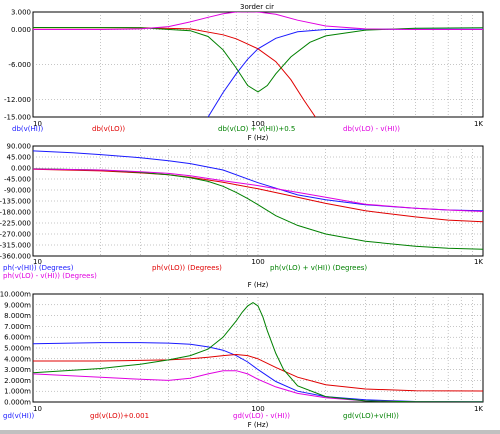 This screenshot has height=434, width=500. I want to click on y-tick-label: -135.000, so click(15, 202).